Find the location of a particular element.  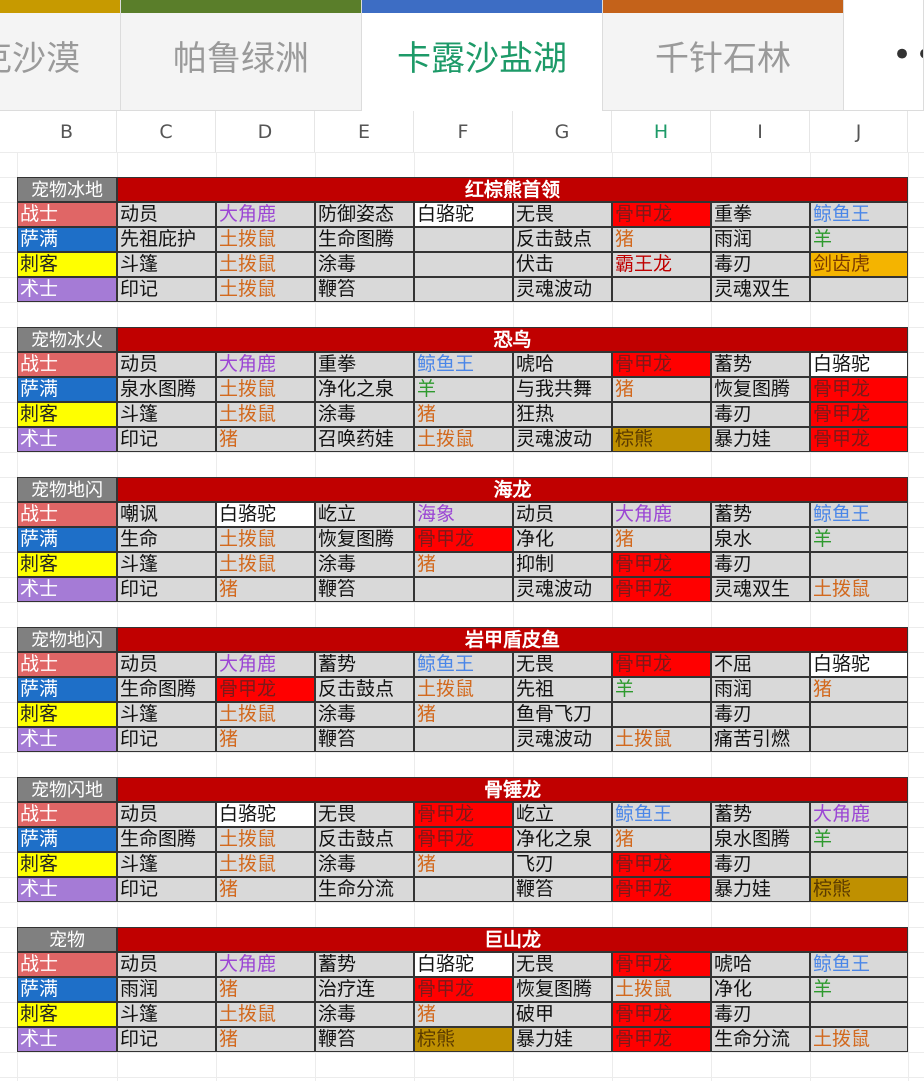

skill-cell: 抑制 is located at coordinates (562, 564).